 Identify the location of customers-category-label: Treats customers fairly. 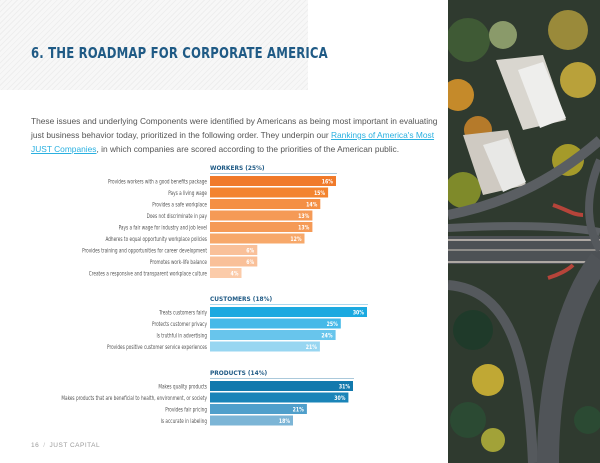
(182, 313).